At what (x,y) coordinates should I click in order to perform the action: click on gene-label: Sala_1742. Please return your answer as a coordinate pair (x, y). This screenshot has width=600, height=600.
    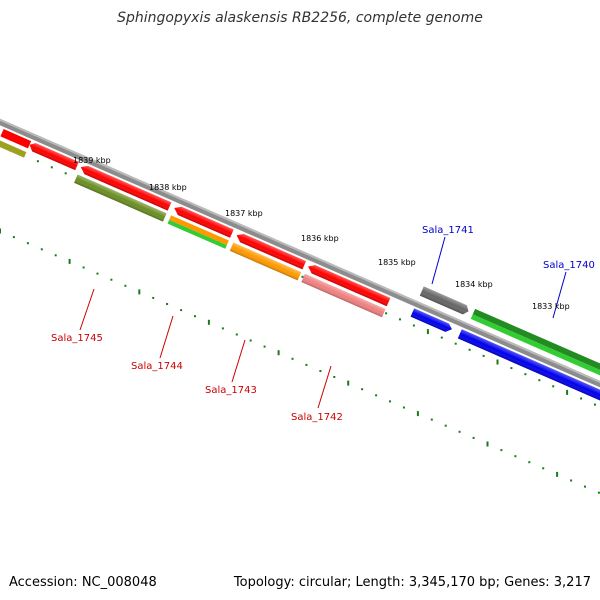
    Looking at the image, I should click on (317, 417).